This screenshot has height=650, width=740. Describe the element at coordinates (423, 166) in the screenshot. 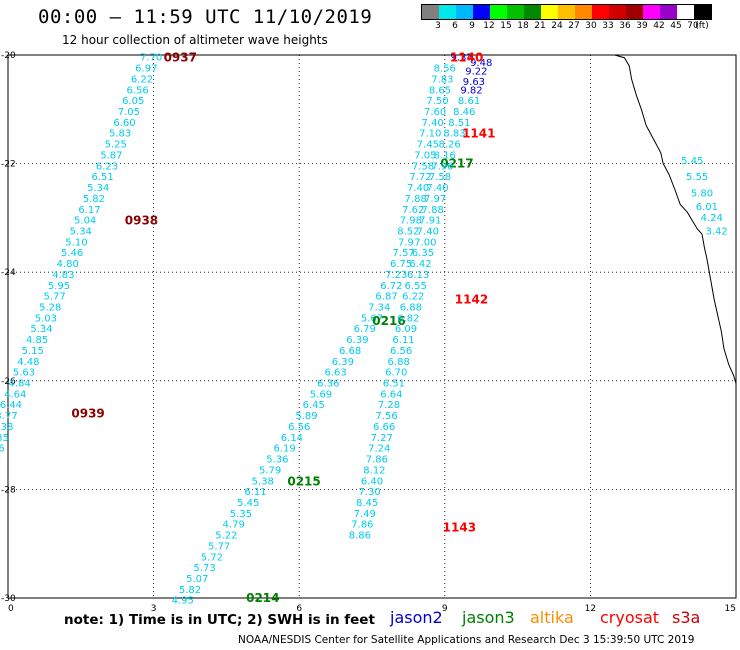

I see `wave-height-label: 7.58` at that location.